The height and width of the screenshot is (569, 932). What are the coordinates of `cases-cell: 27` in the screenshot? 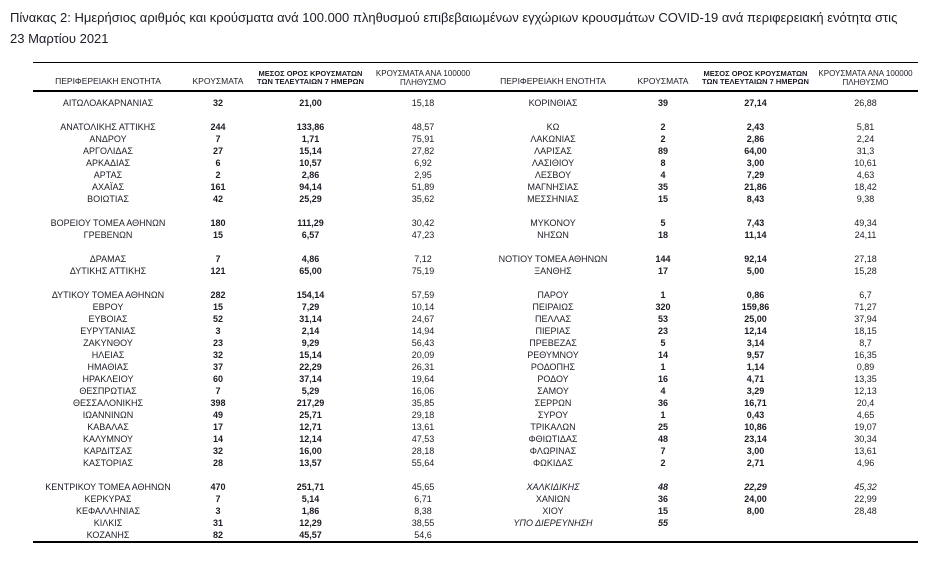 It's located at (217, 150).